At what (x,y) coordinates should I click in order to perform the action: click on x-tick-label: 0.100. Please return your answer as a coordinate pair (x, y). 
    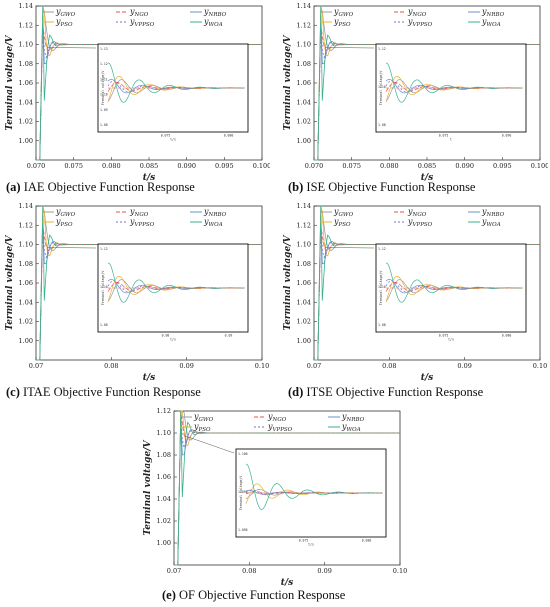
    Looking at the image, I should click on (539, 166).